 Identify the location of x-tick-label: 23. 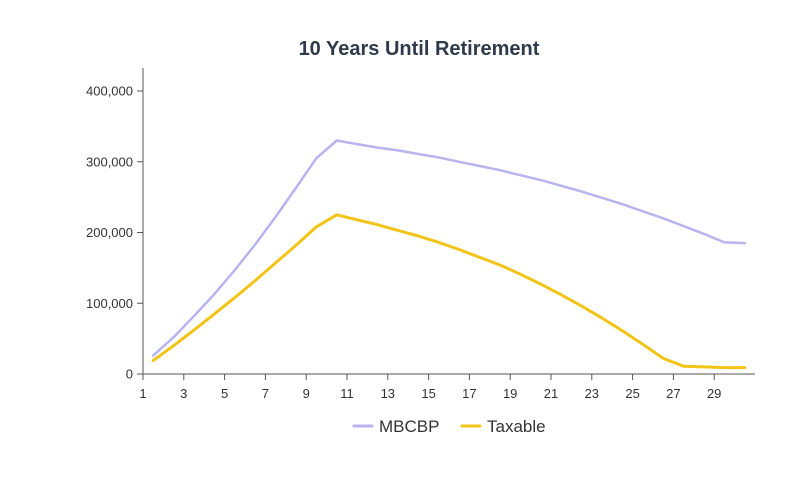
(592, 393).